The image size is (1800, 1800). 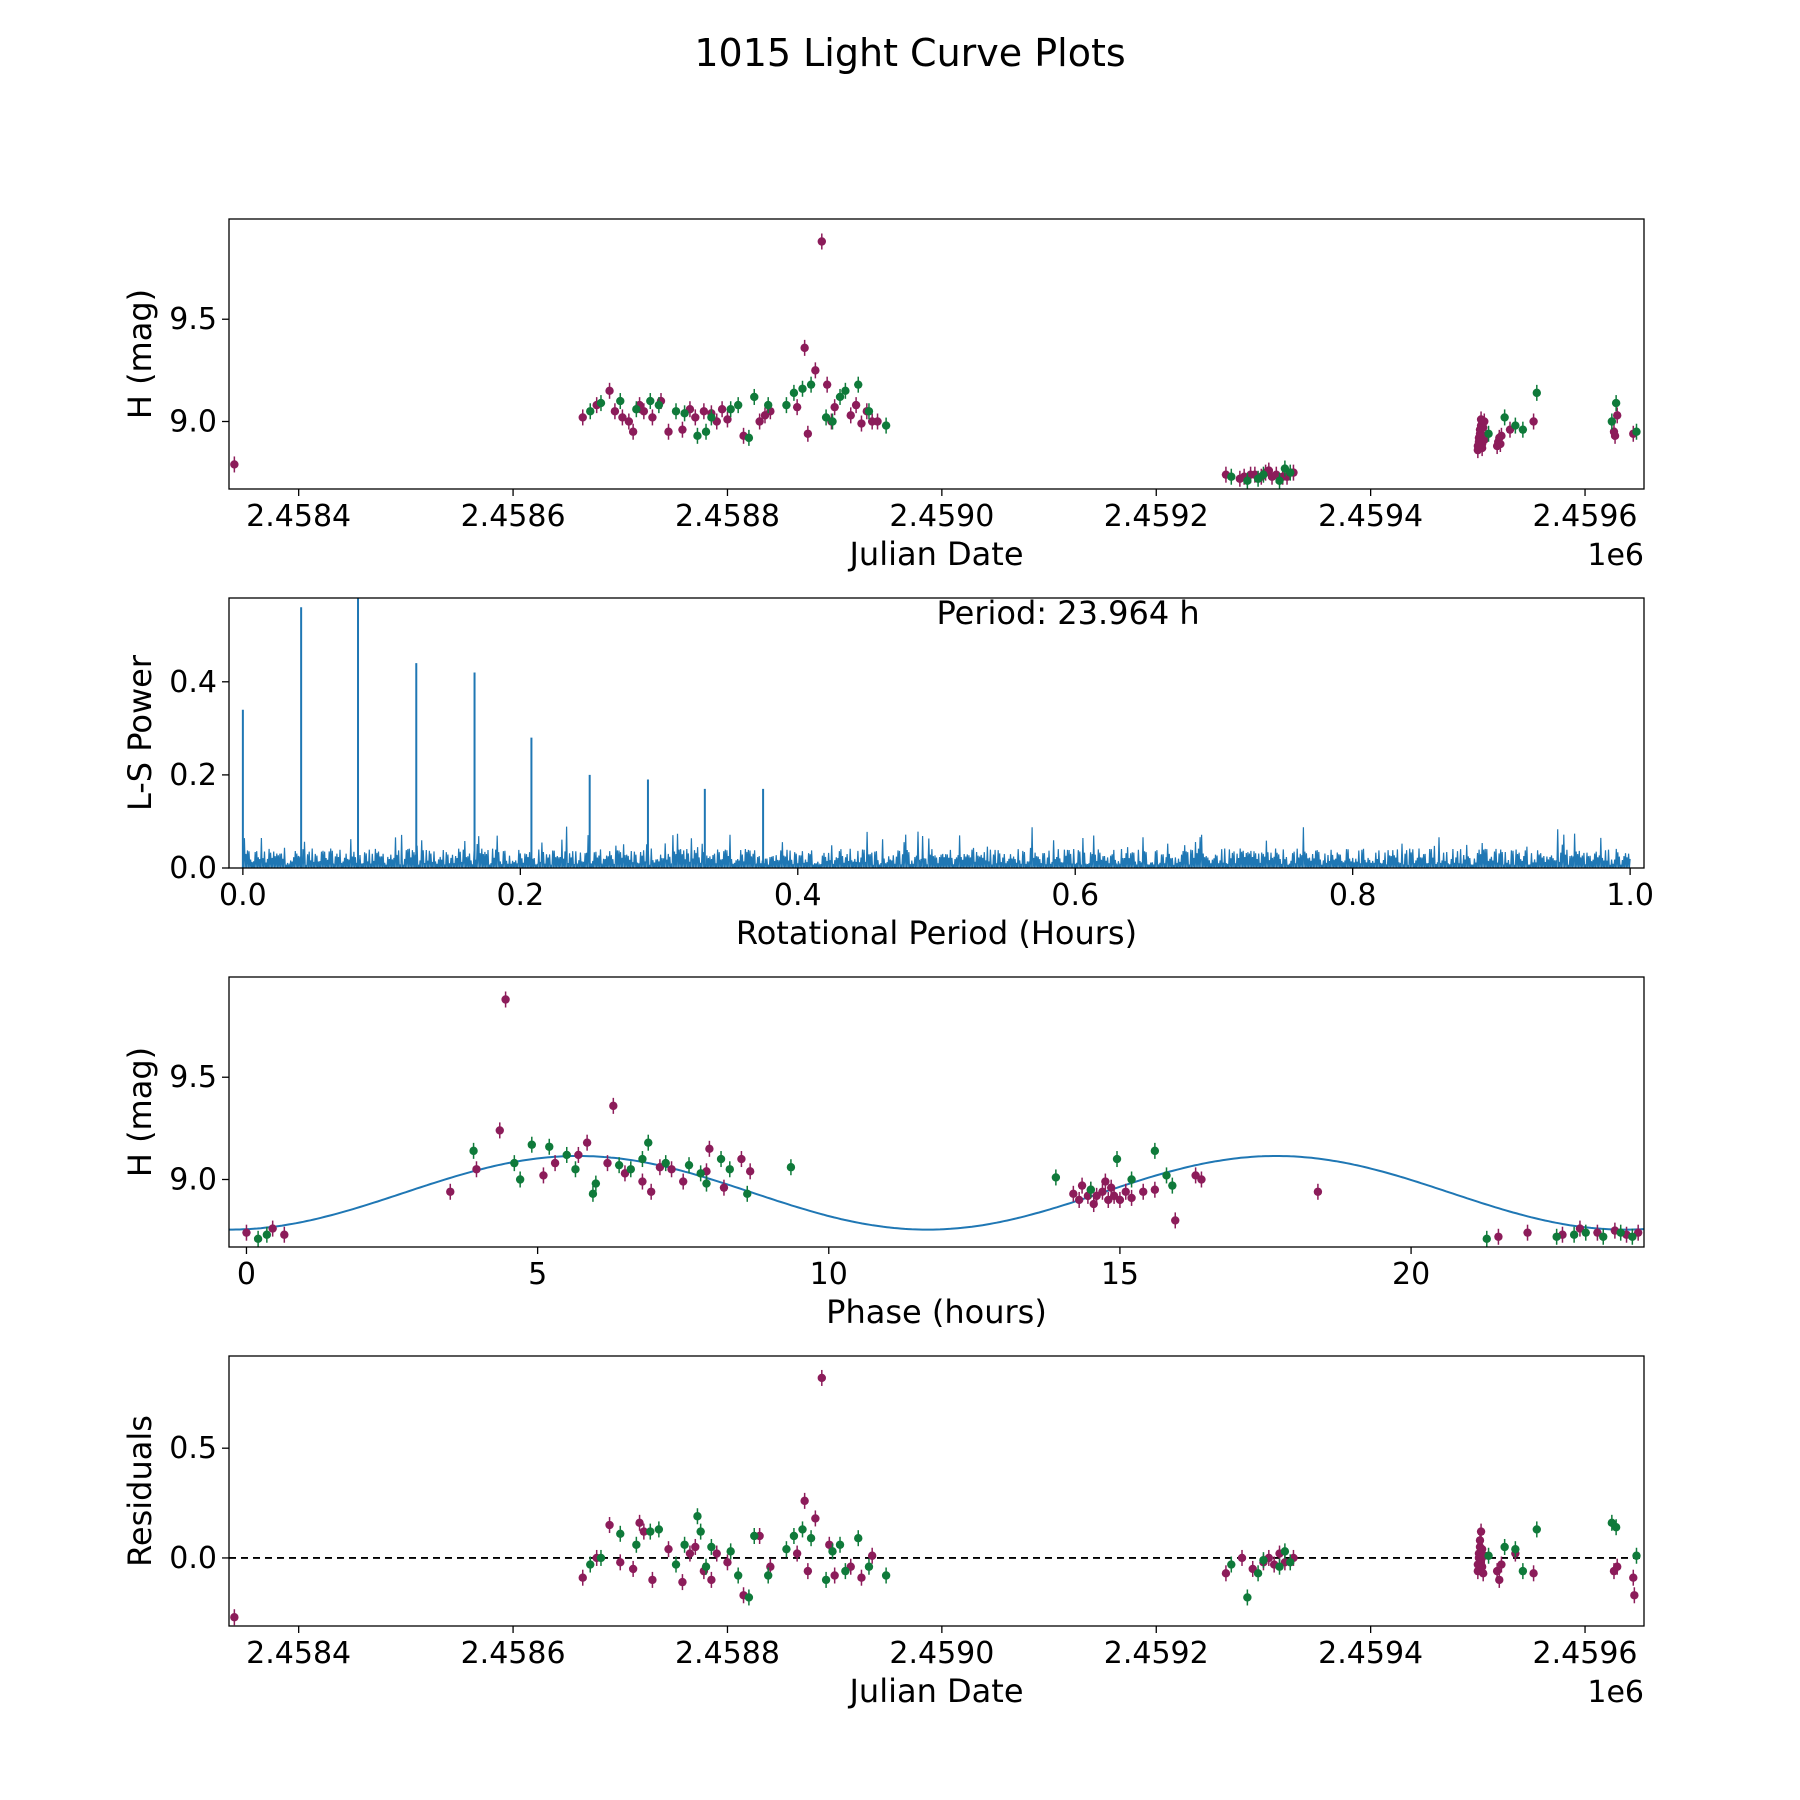 I want to click on y-tick-label: 0.4, so click(x=193, y=682).